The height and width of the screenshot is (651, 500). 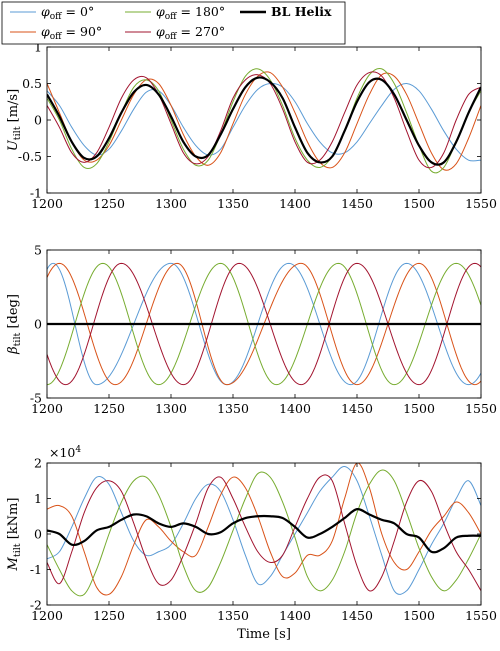 I want to click on y-tick-label: -0.5, so click(x=30, y=156).